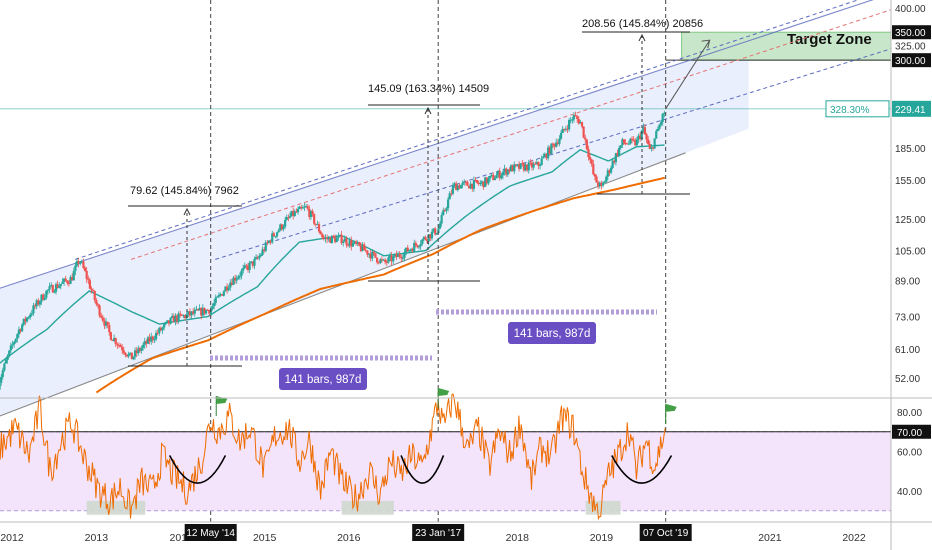  Describe the element at coordinates (210, 533) in the screenshot. I see `date-highlight-label-1: 12 May '14` at that location.